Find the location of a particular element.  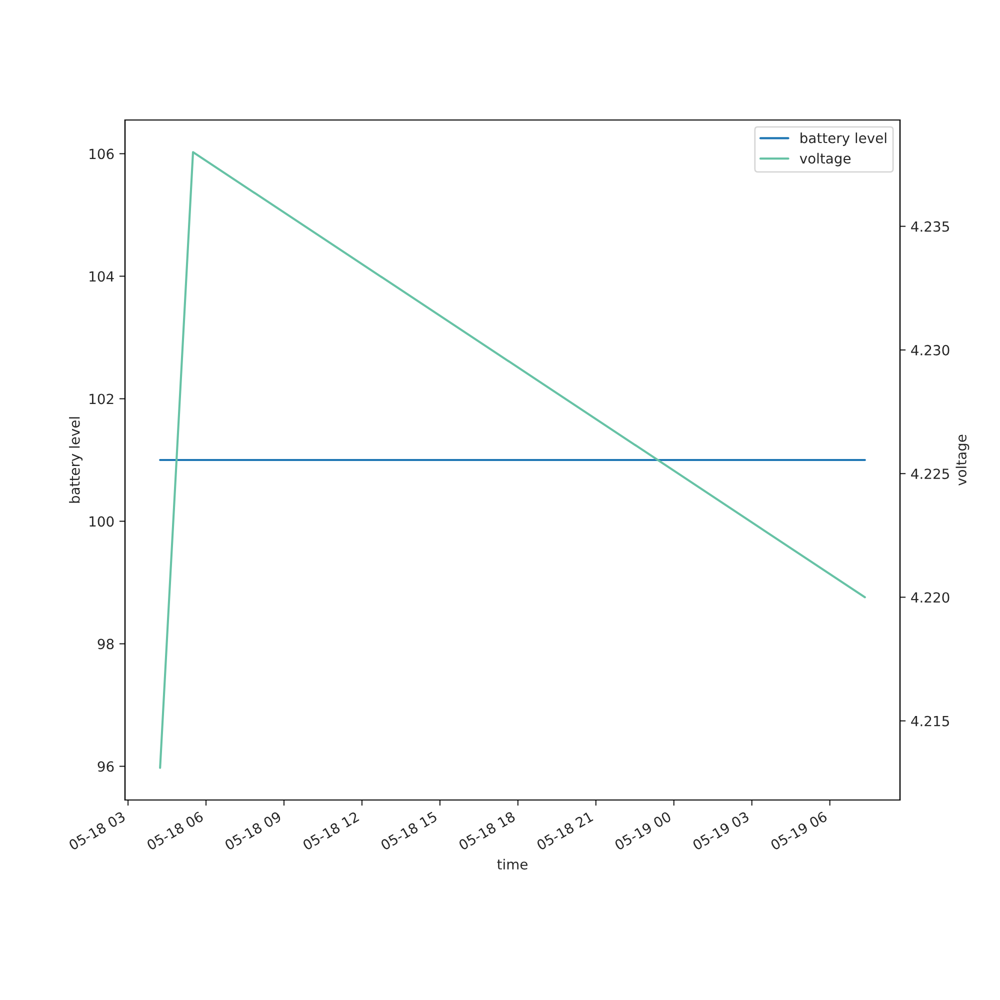

y-tick-label: 104 is located at coordinates (102, 276).